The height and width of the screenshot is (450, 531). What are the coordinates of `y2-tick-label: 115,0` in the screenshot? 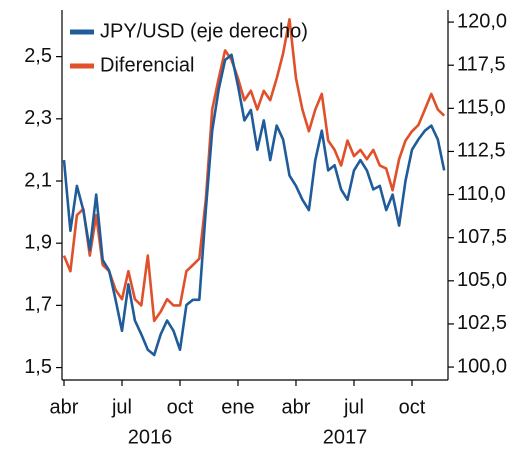 It's located at (481, 108).